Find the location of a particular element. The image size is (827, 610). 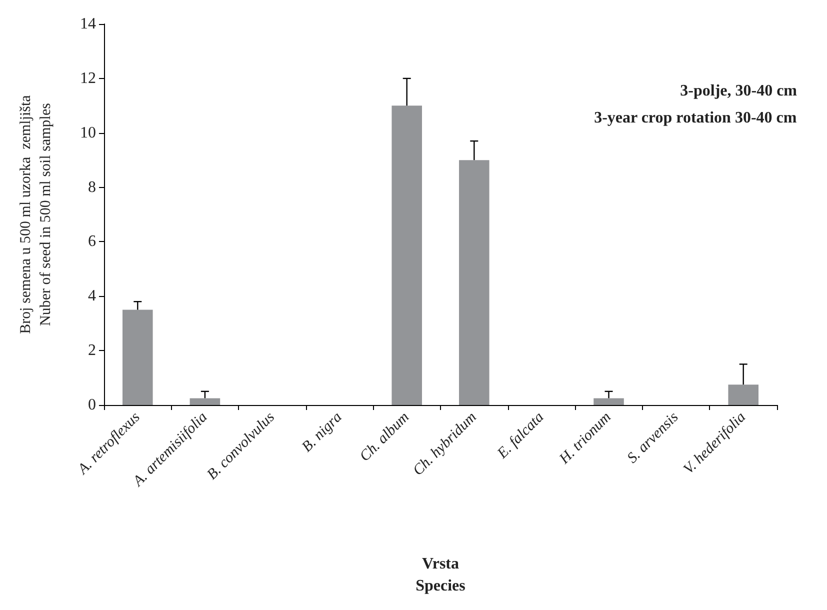

y-axis-title: Broj semena u 500 ml uzorka zemljišta Nuber of seed in 500 ml soil samples is located at coordinates (36, 214).